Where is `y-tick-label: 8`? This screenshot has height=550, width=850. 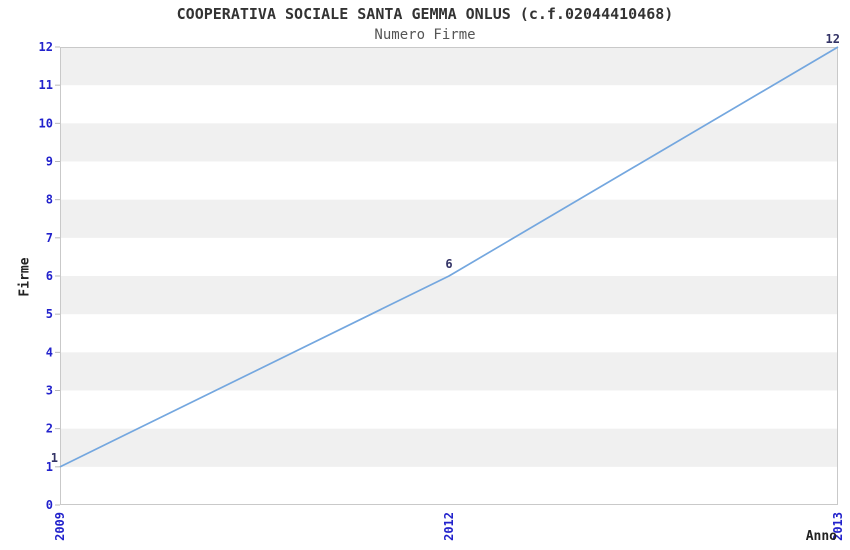 y-tick-label: 8 is located at coordinates (49, 200).